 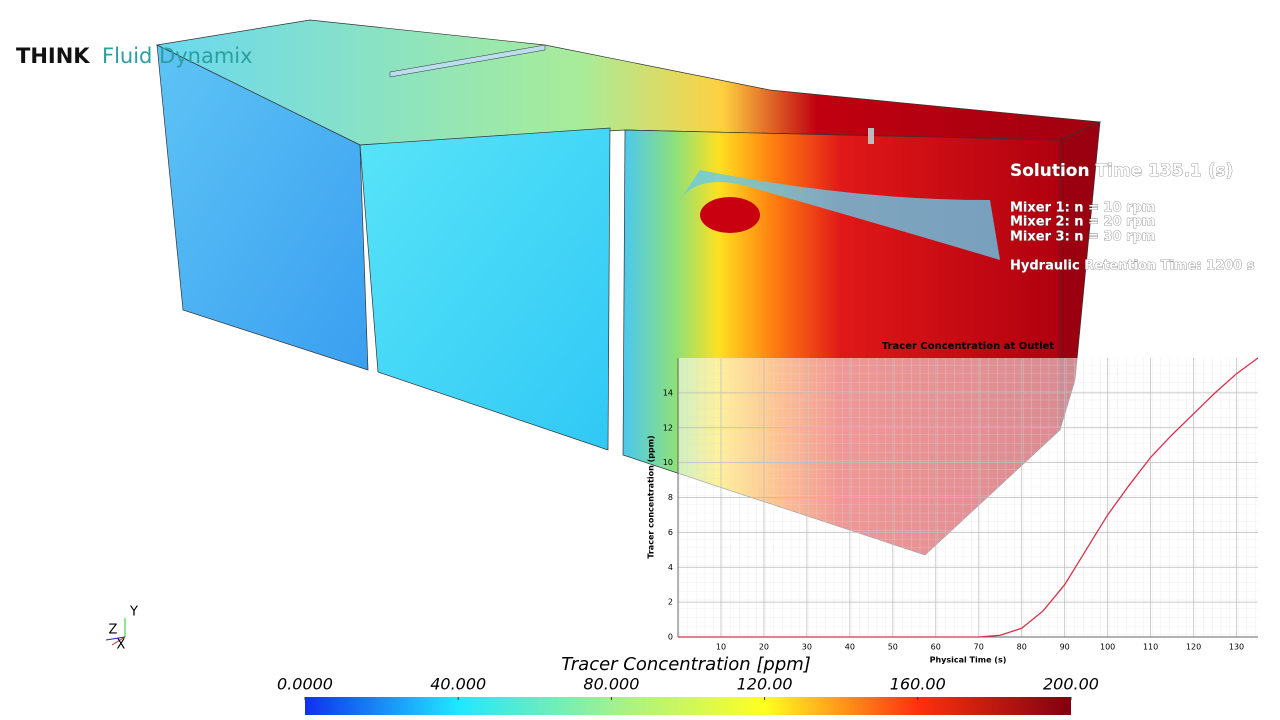 What do you see at coordinates (936, 647) in the screenshot?
I see `x-tick-label: 60` at bounding box center [936, 647].